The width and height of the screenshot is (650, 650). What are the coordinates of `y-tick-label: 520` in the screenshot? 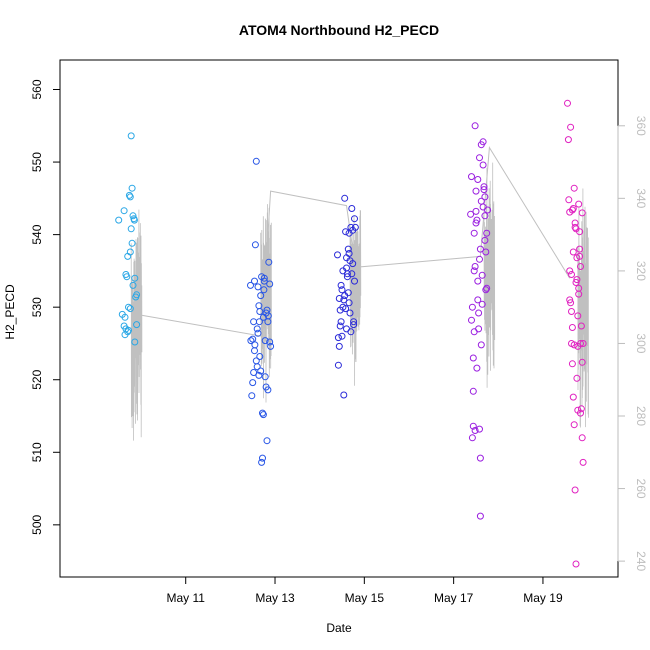 It's located at (37, 379).